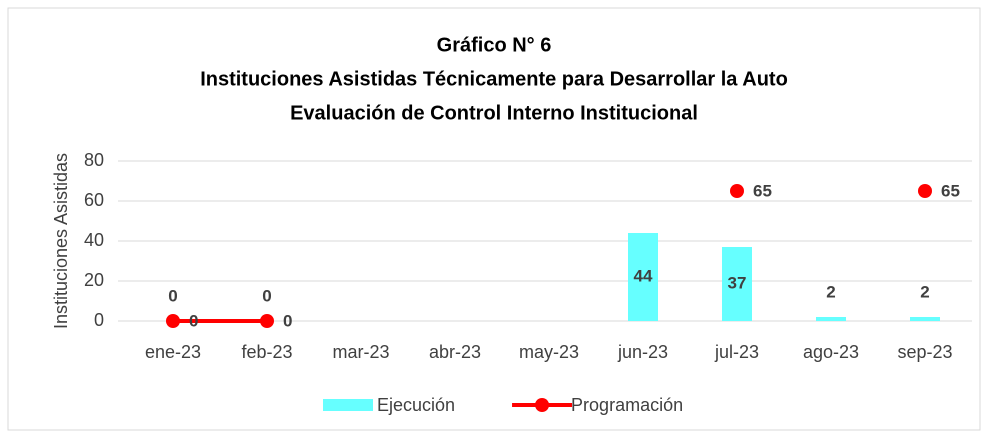 The width and height of the screenshot is (988, 439). What do you see at coordinates (94, 240) in the screenshot?
I see `y-tick-label: 40` at bounding box center [94, 240].